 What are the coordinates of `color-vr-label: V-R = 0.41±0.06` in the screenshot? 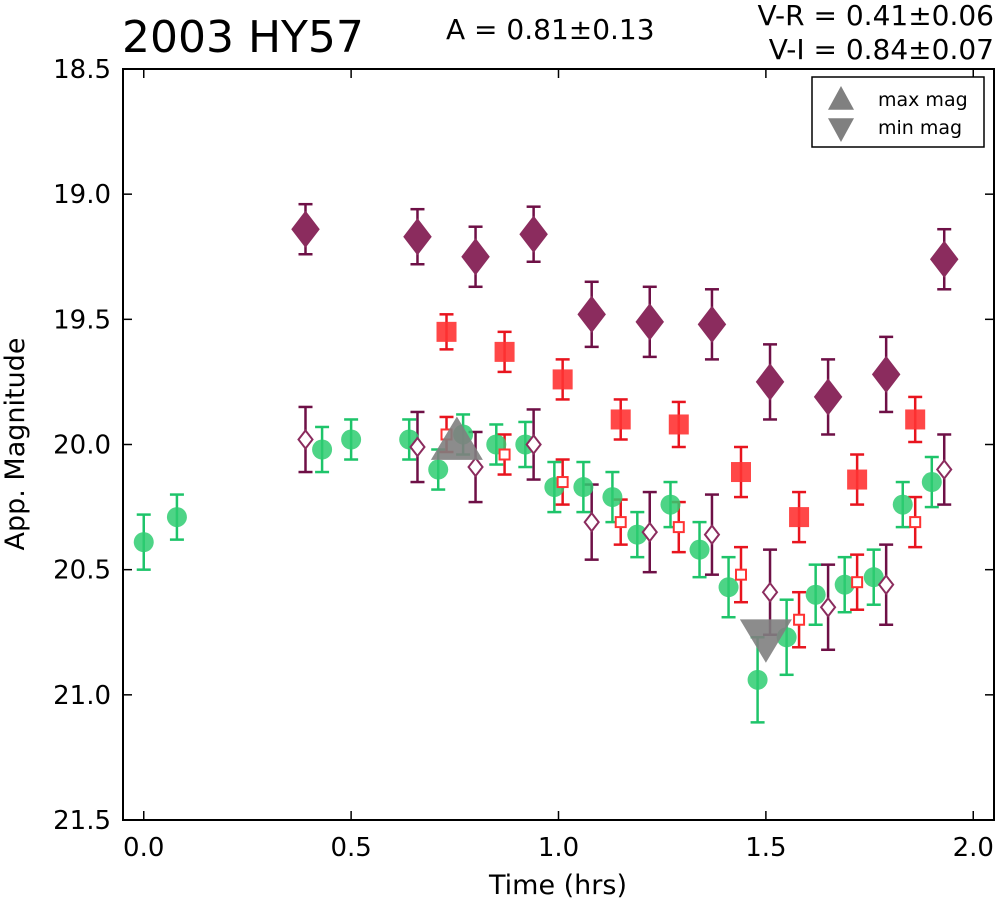 It's located at (875, 16).